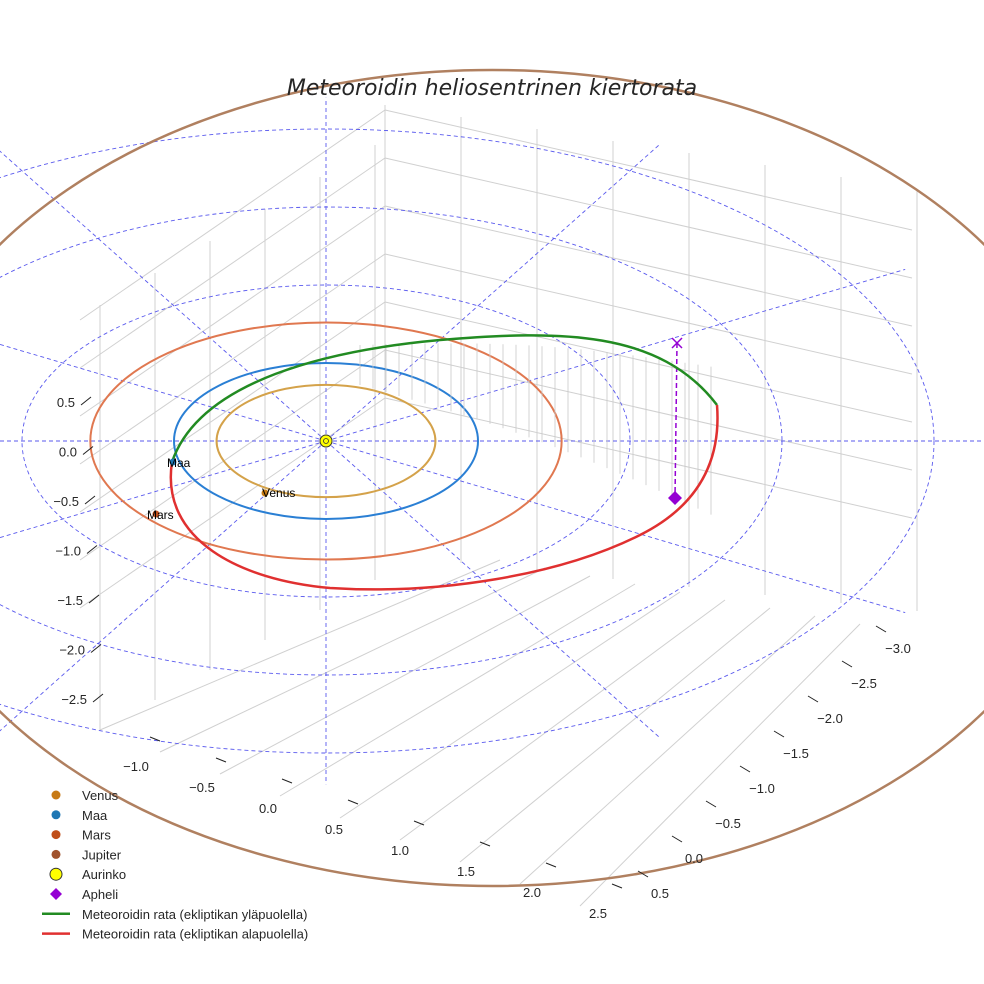 This screenshot has width=984, height=984. I want to click on legend-item: Maa, so click(79, 815).